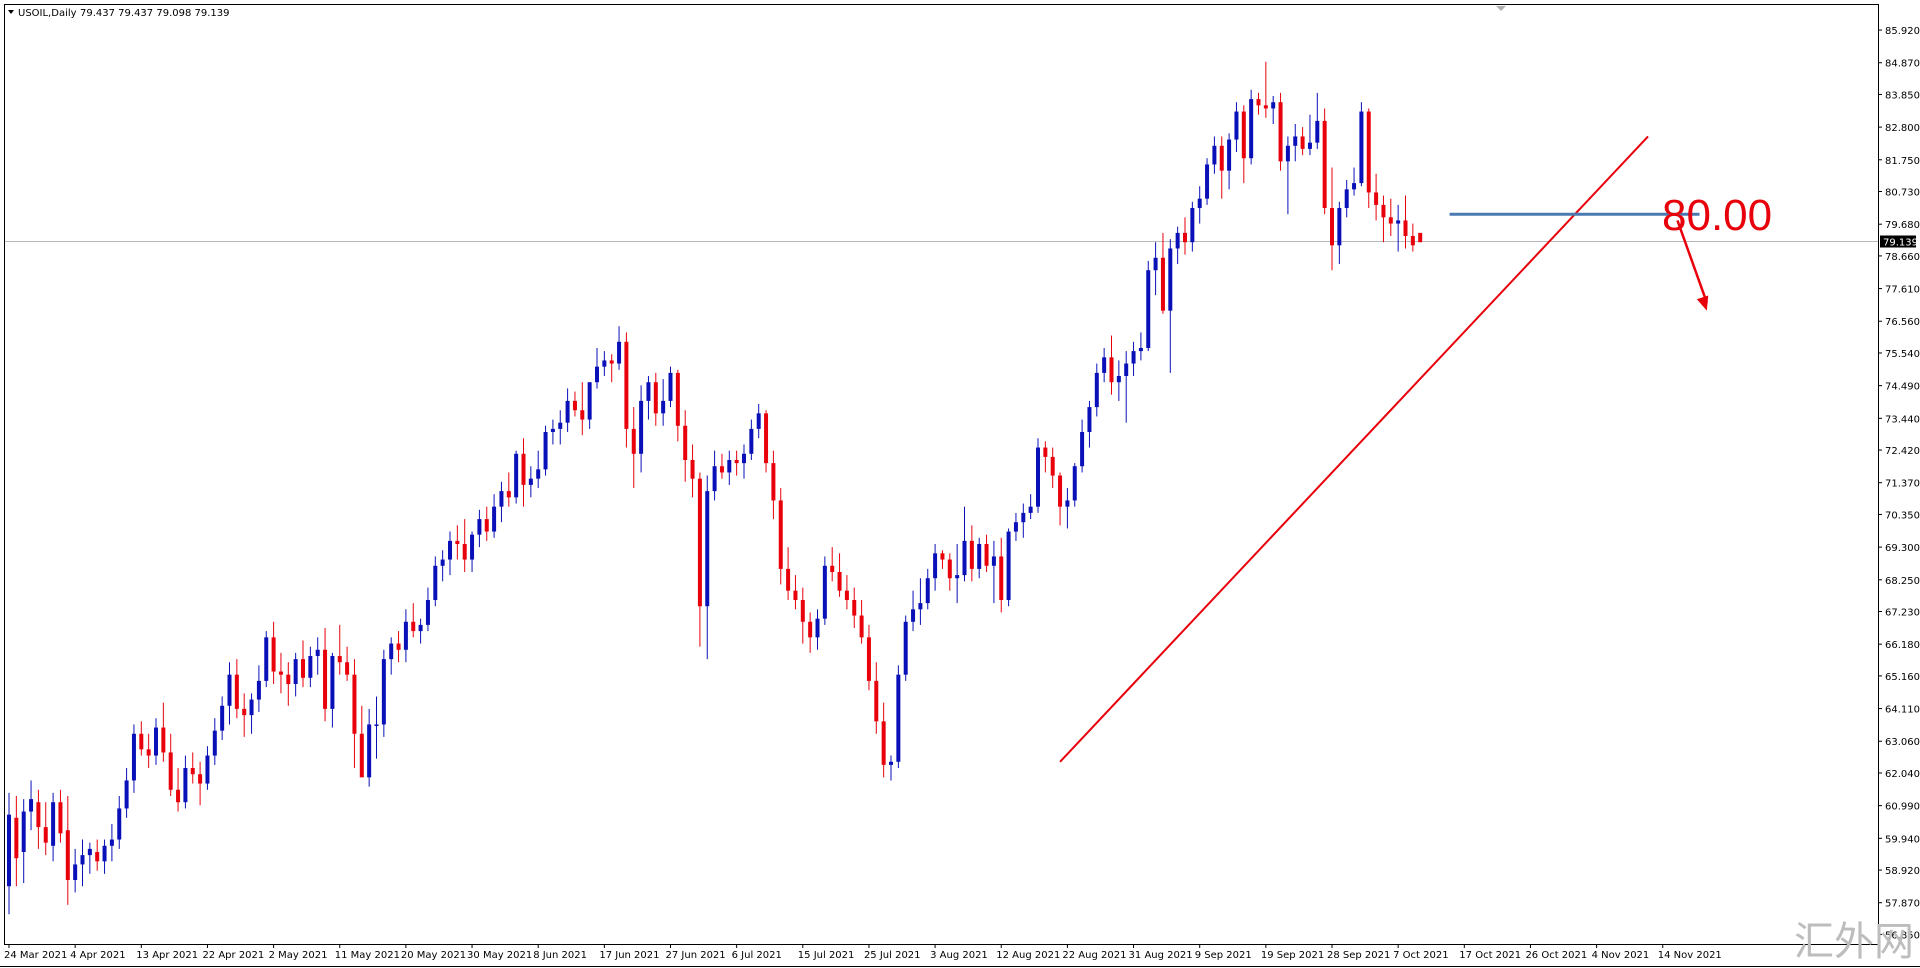  Describe the element at coordinates (1902, 742) in the screenshot. I see `y-tick-label: 63.060` at that location.